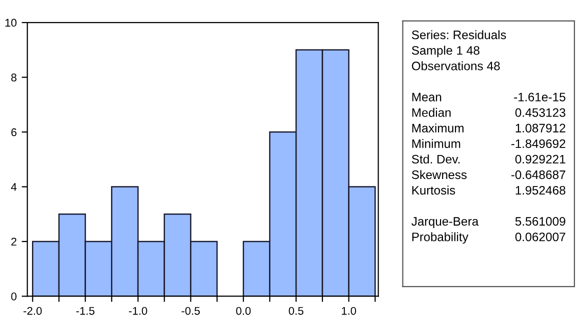 The image size is (582, 322). Describe the element at coordinates (540, 97) in the screenshot. I see `text: -1.61e-15` at that location.